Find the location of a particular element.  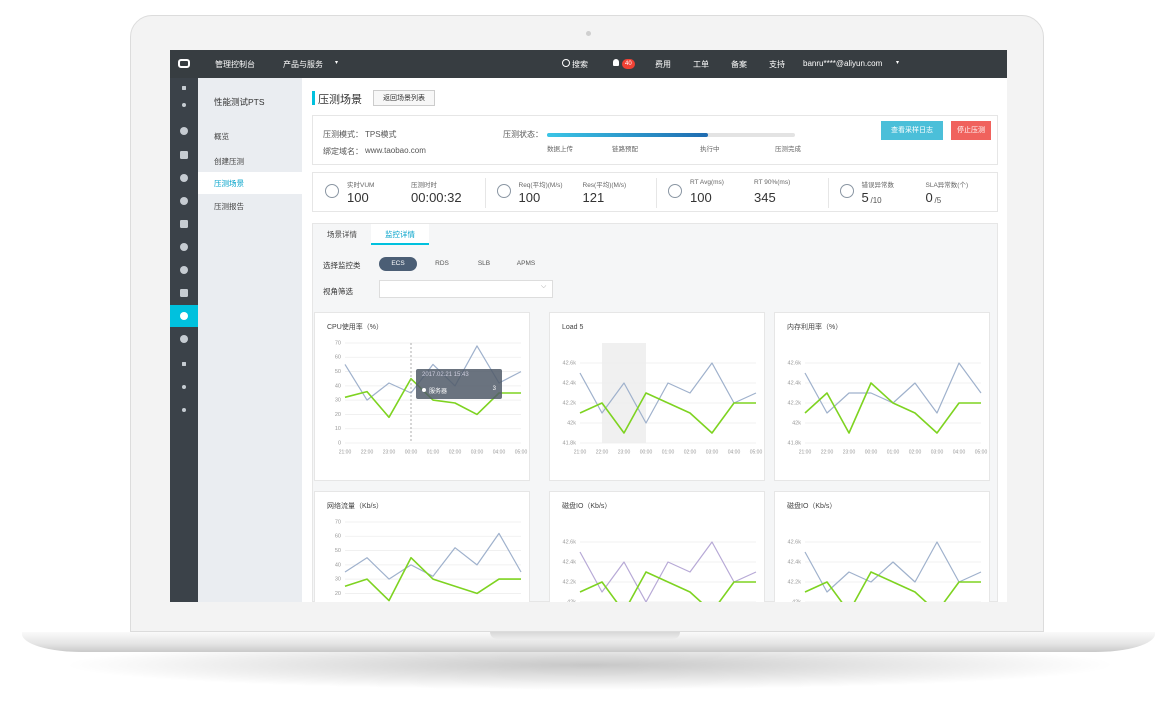

y-tick-label: 70 is located at coordinates (338, 522).